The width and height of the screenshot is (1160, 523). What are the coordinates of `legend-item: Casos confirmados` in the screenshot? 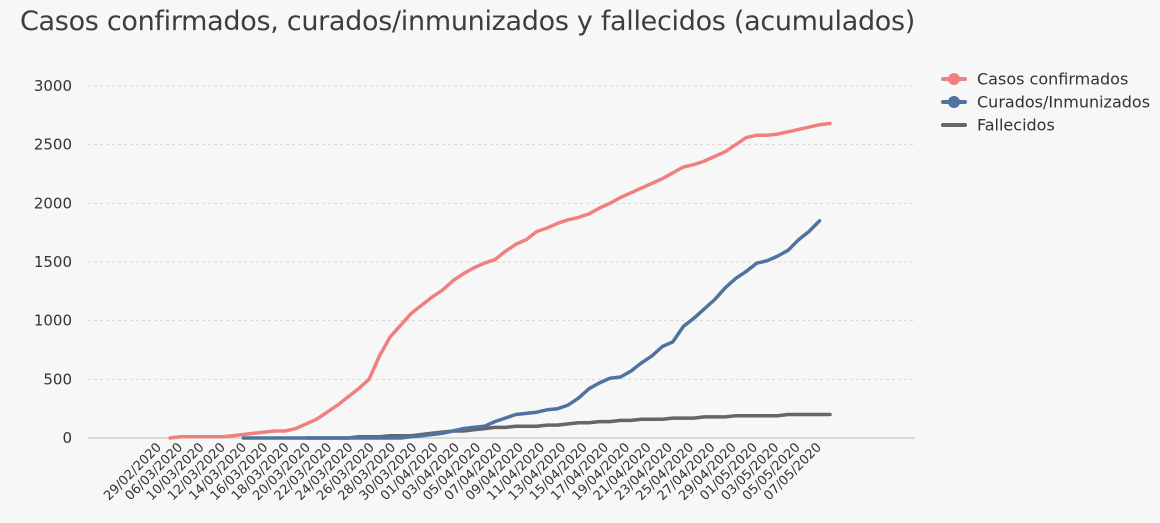 It's located at (1034, 79).